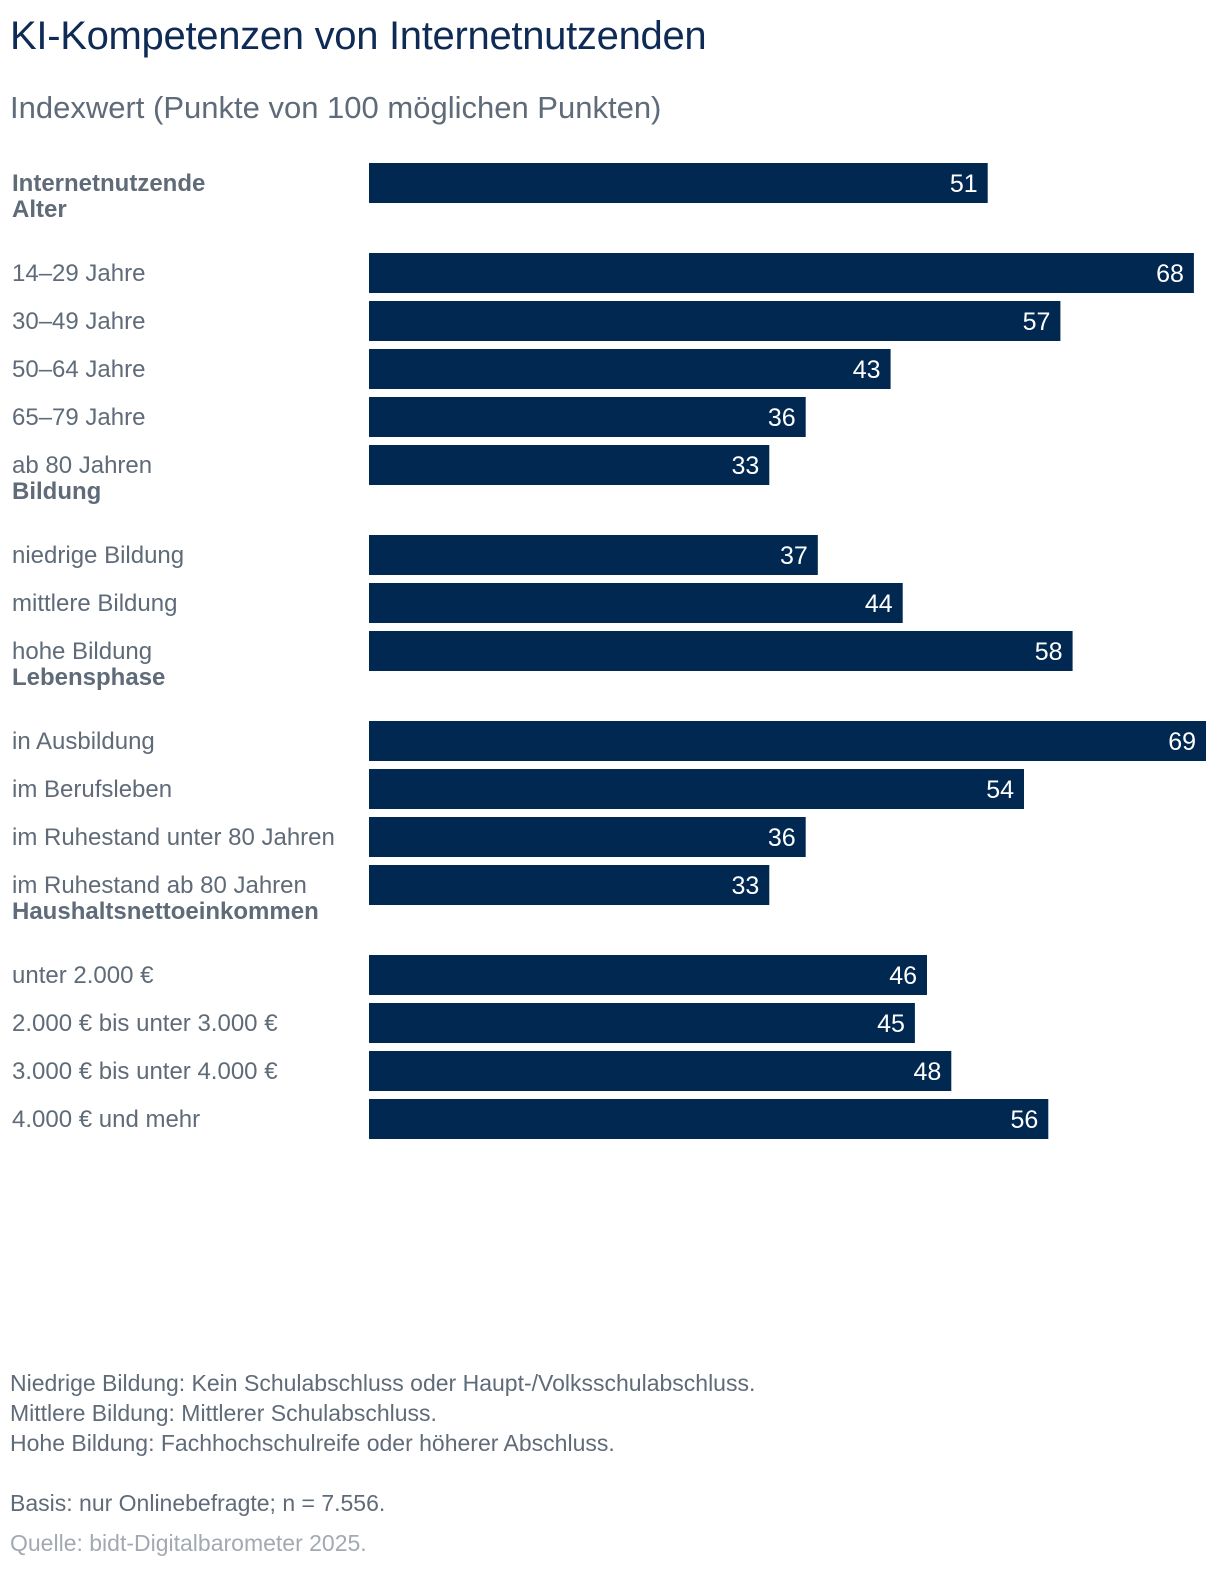 The width and height of the screenshot is (1220, 1570). What do you see at coordinates (1037, 322) in the screenshot?
I see `value-label: 57` at bounding box center [1037, 322].